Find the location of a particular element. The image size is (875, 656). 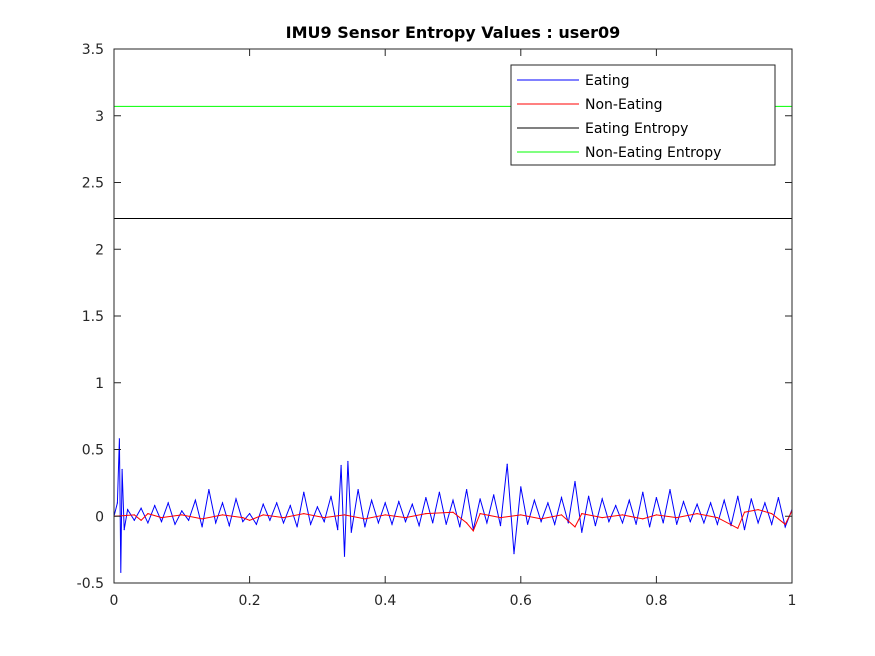

series-non-eating is located at coordinates (453, 520).